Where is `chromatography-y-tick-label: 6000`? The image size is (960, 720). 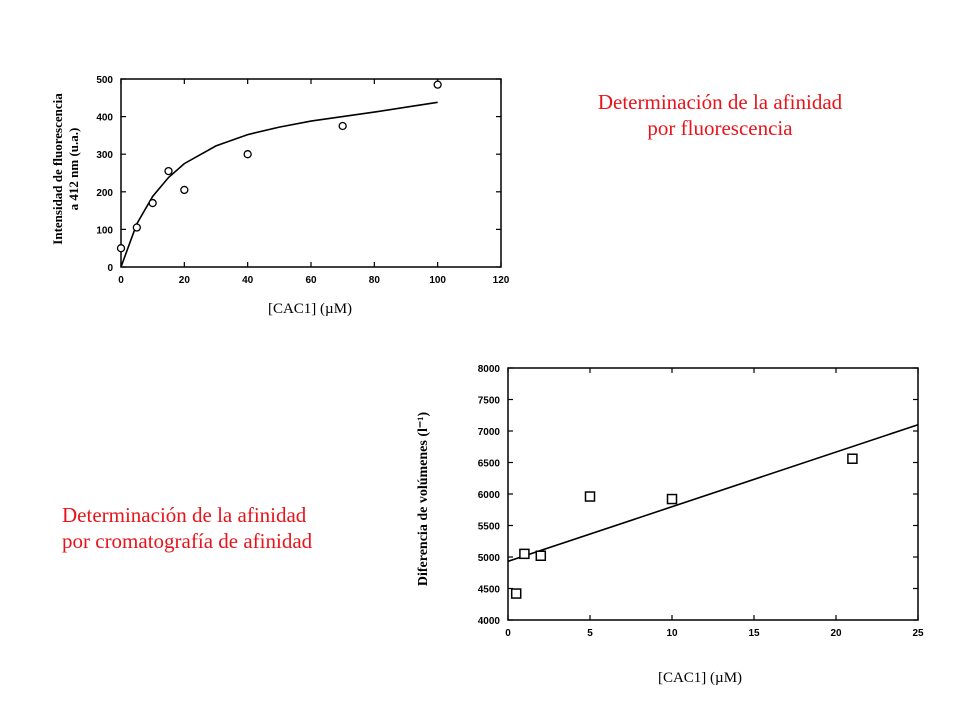 chromatography-y-tick-label: 6000 is located at coordinates (489, 495).